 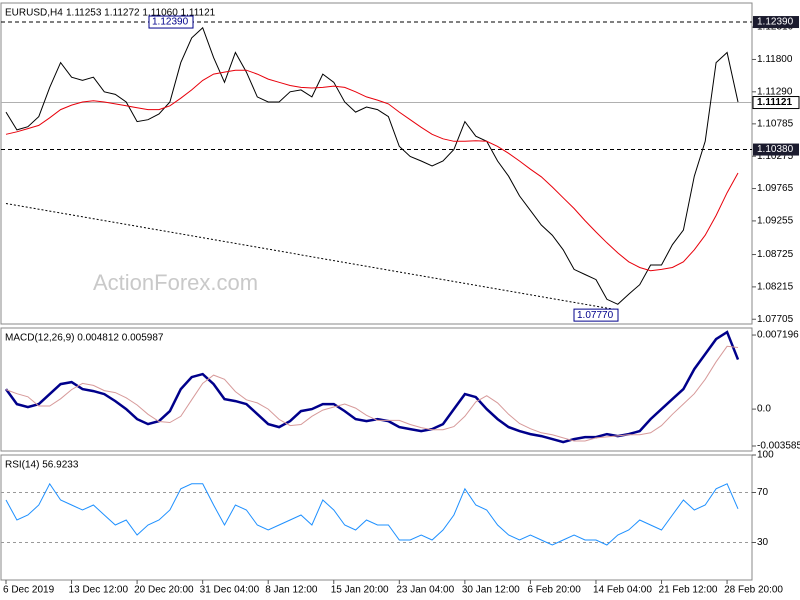 What do you see at coordinates (622, 590) in the screenshot?
I see `x-tick-label: 14 Feb 04:00` at bounding box center [622, 590].